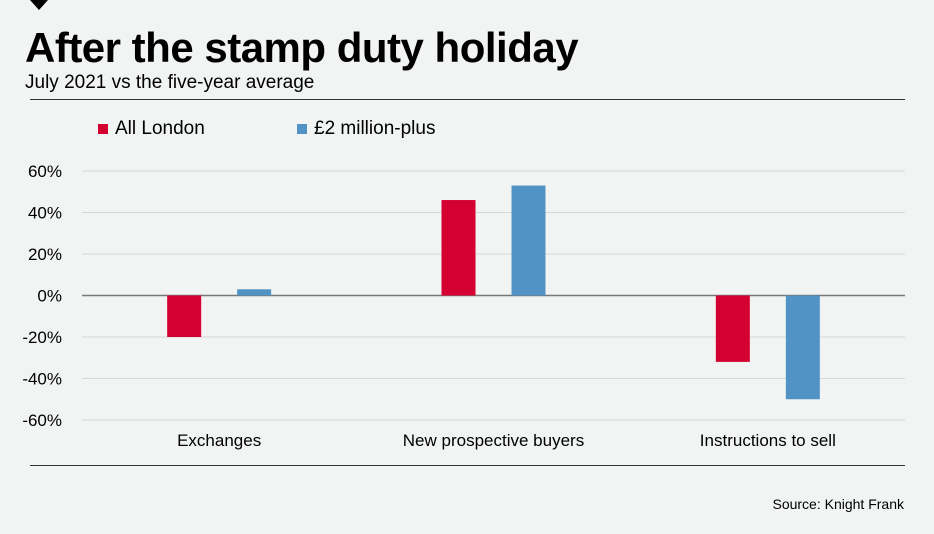  I want to click on x-category-label: Instructions to sell, so click(768, 440).